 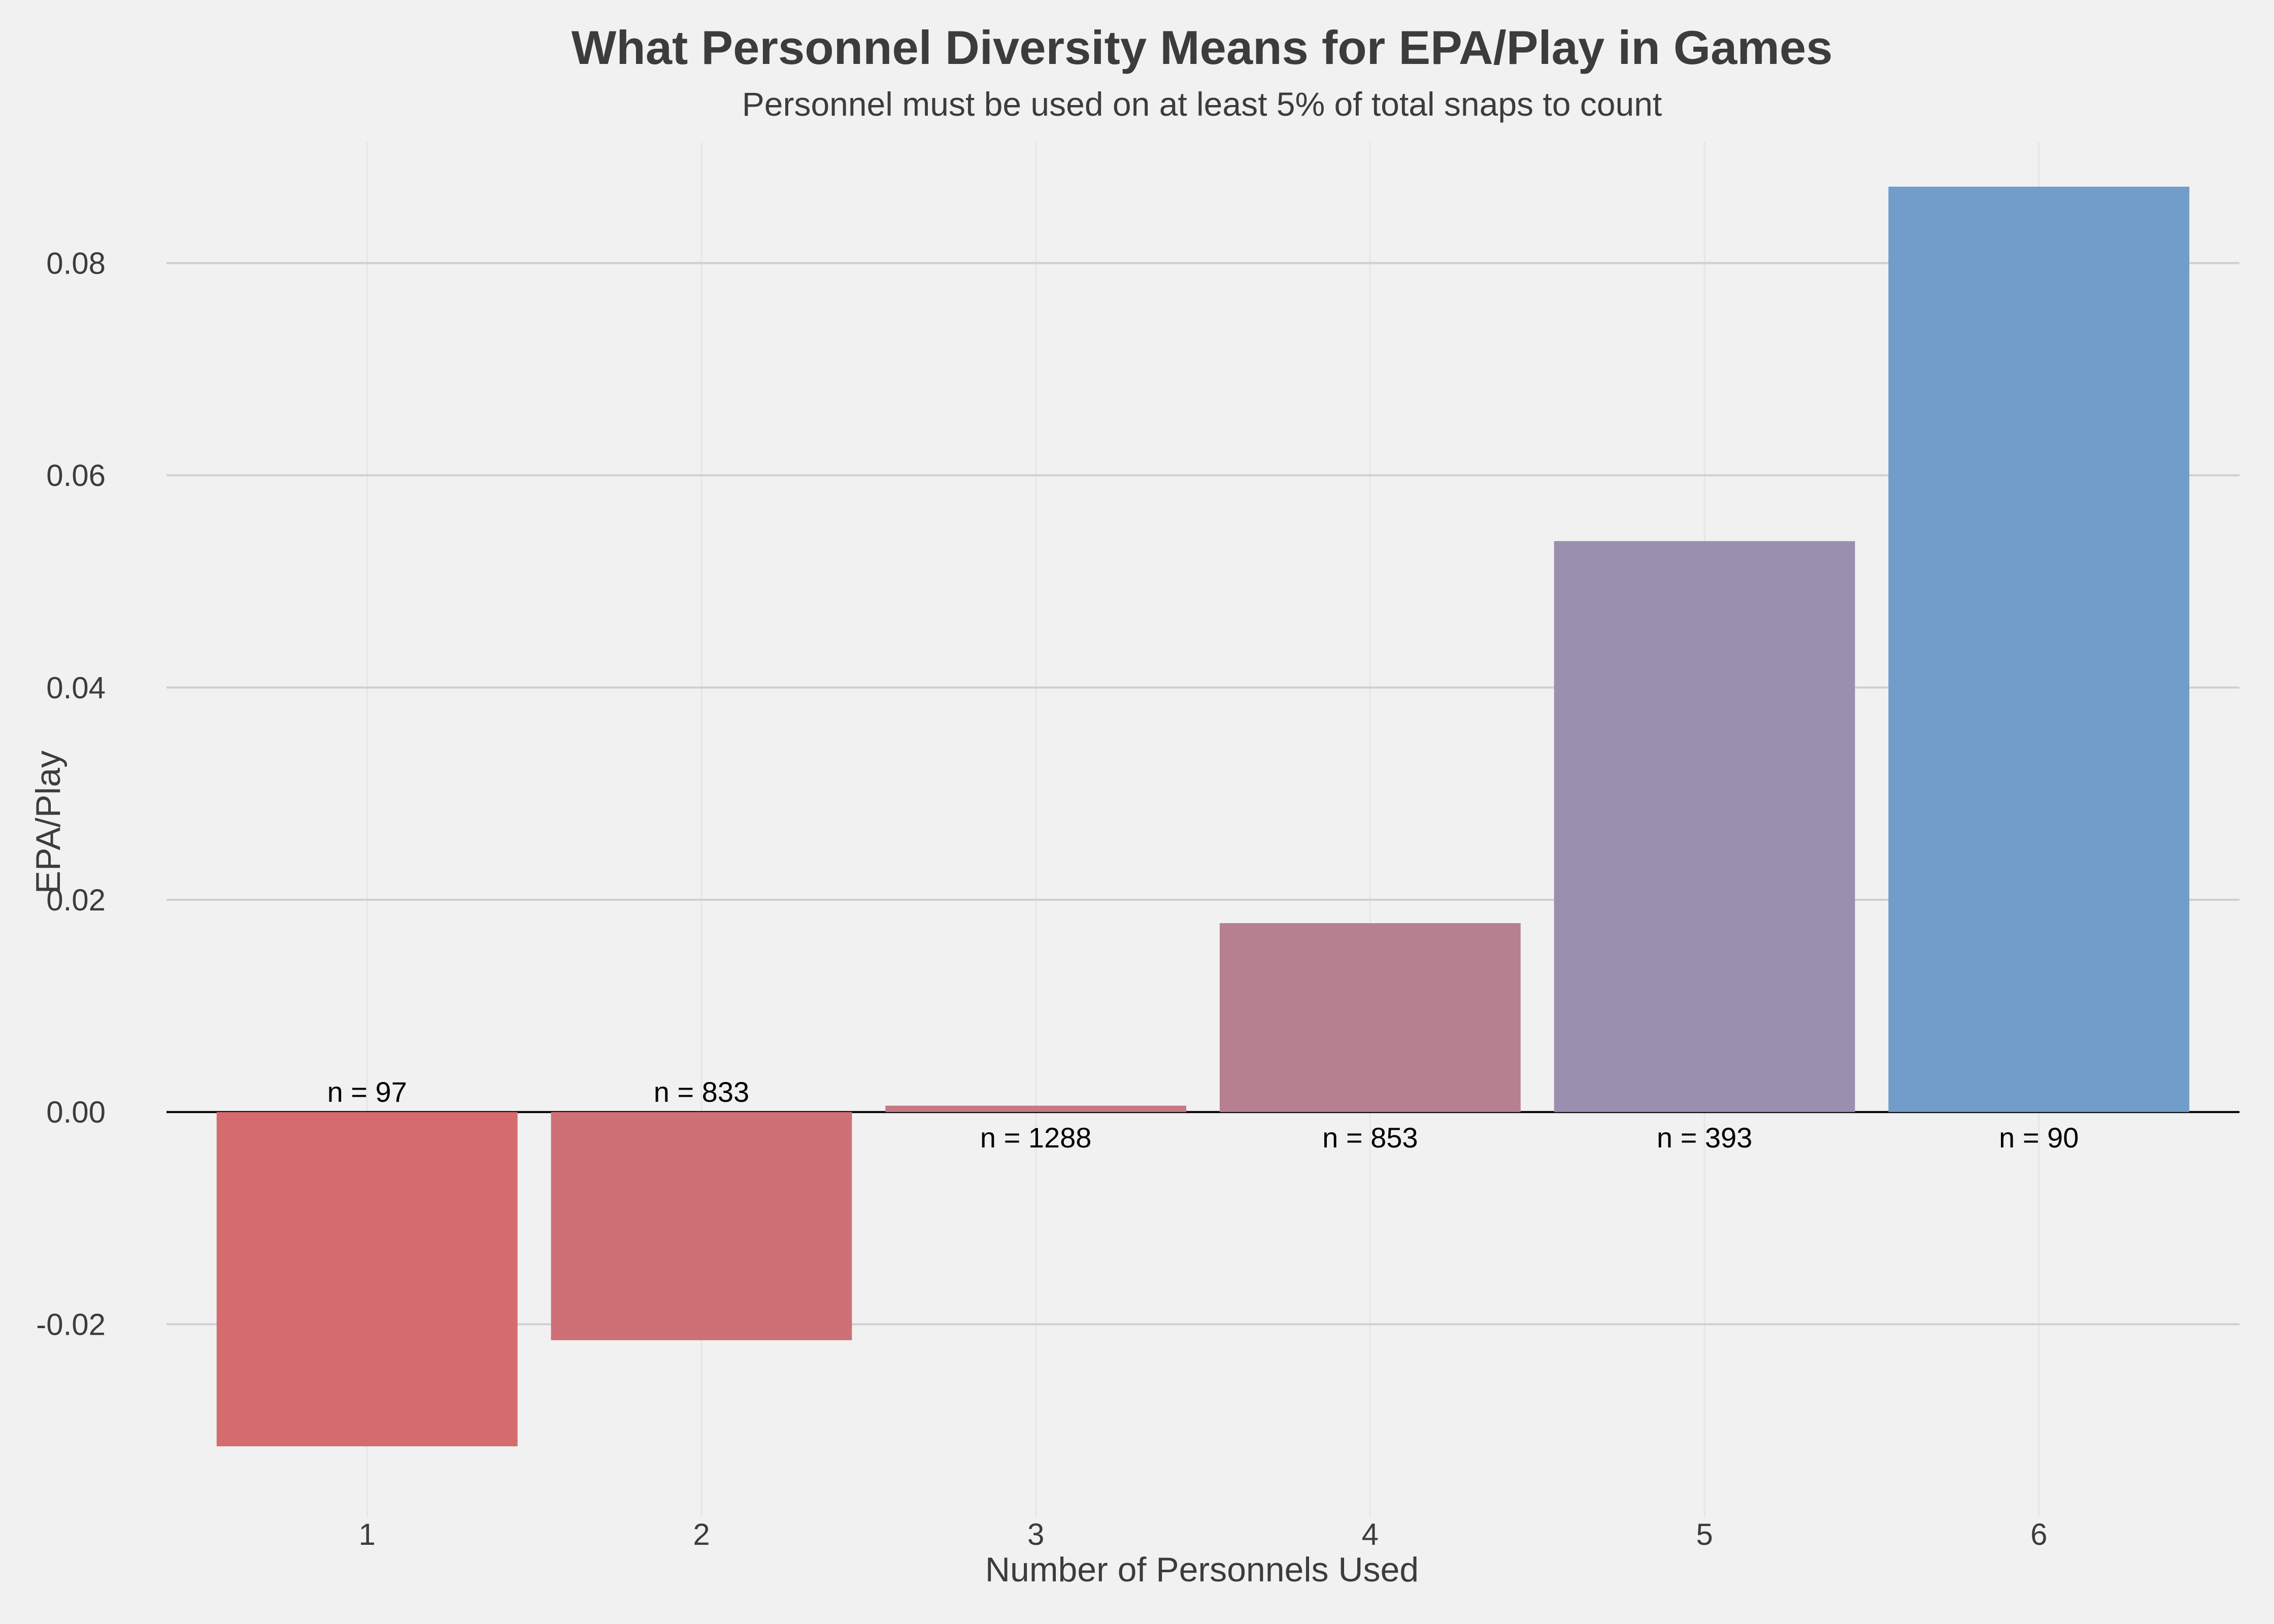 What do you see at coordinates (2039, 1534) in the screenshot?
I see `x-tick-label: 6` at bounding box center [2039, 1534].